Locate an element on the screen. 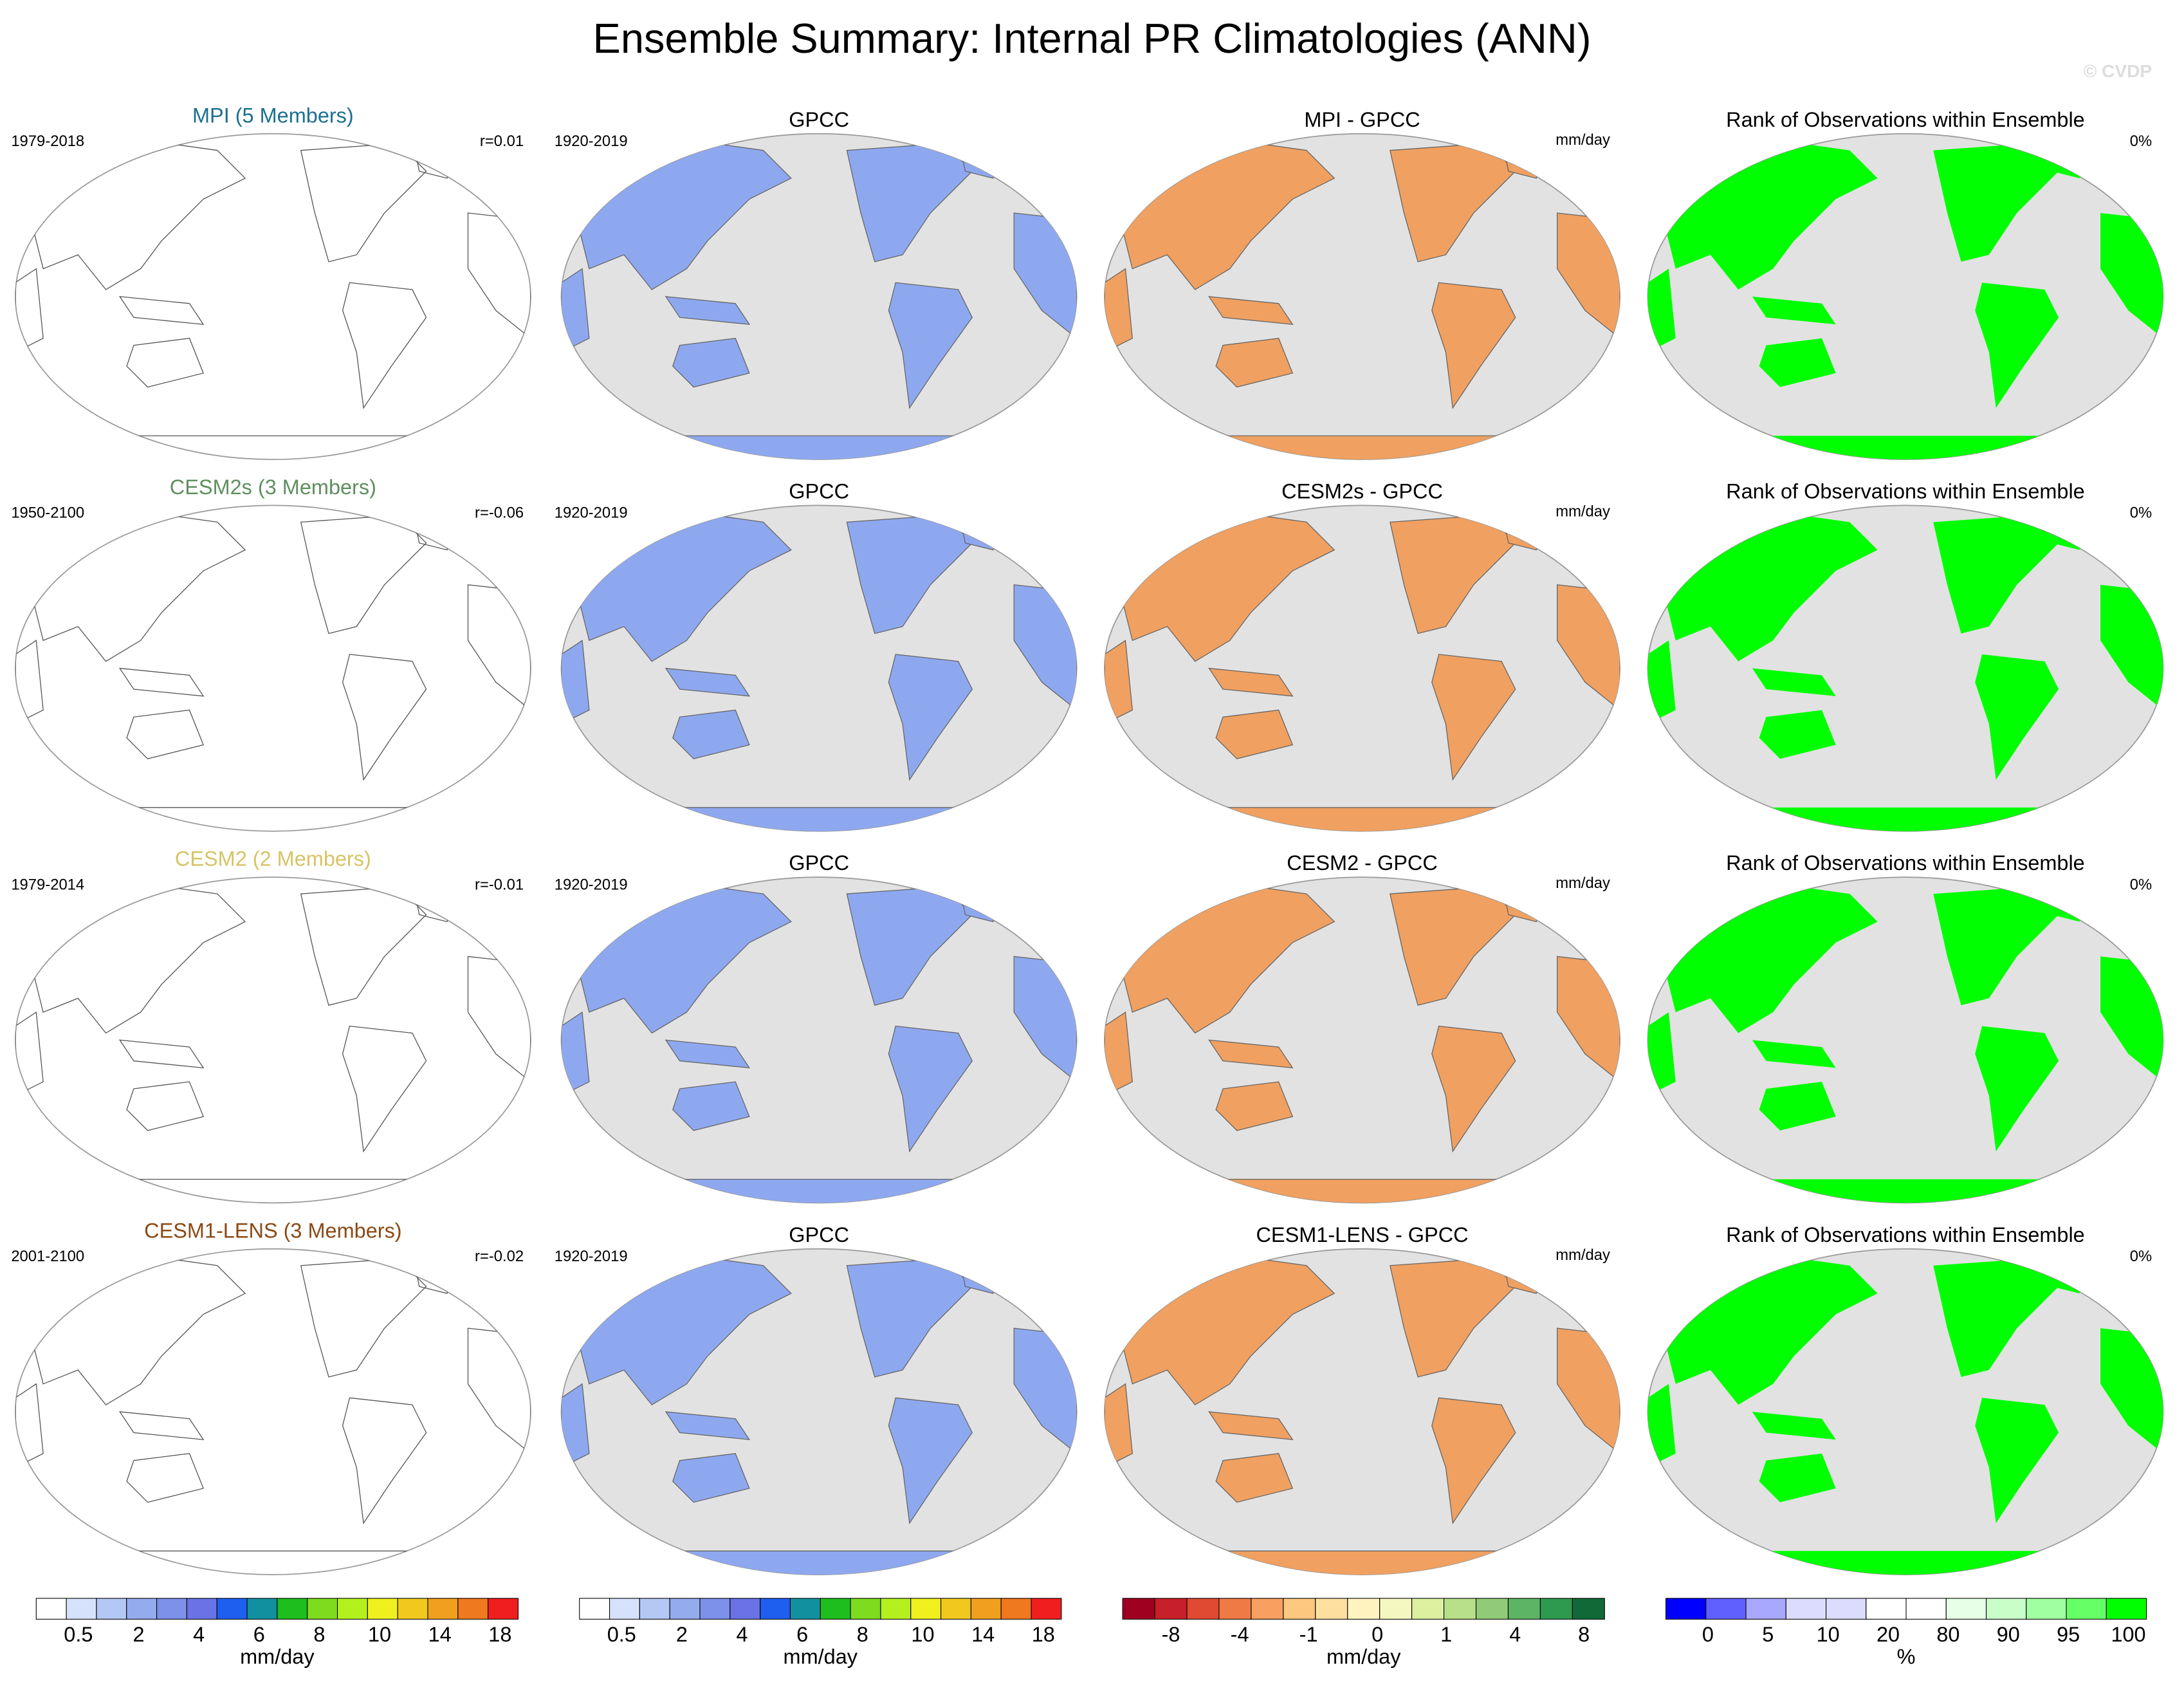  colorbar-units: % is located at coordinates (1906, 1656).